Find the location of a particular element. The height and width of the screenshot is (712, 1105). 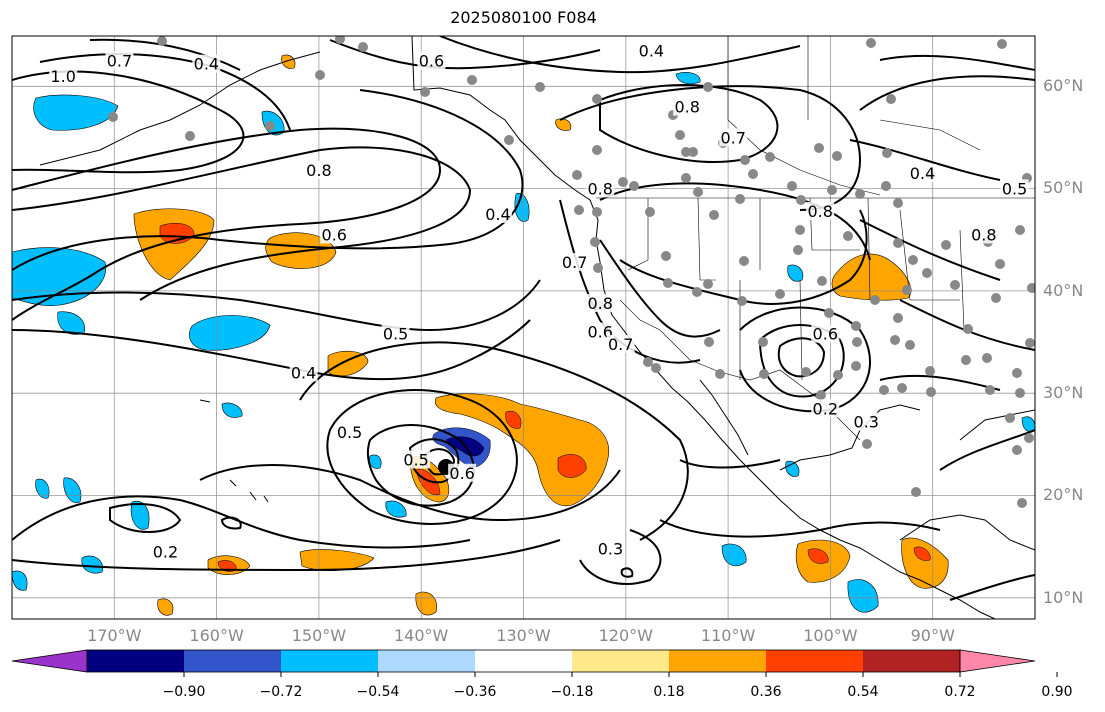

longitude-label: 170°W is located at coordinates (114, 635).